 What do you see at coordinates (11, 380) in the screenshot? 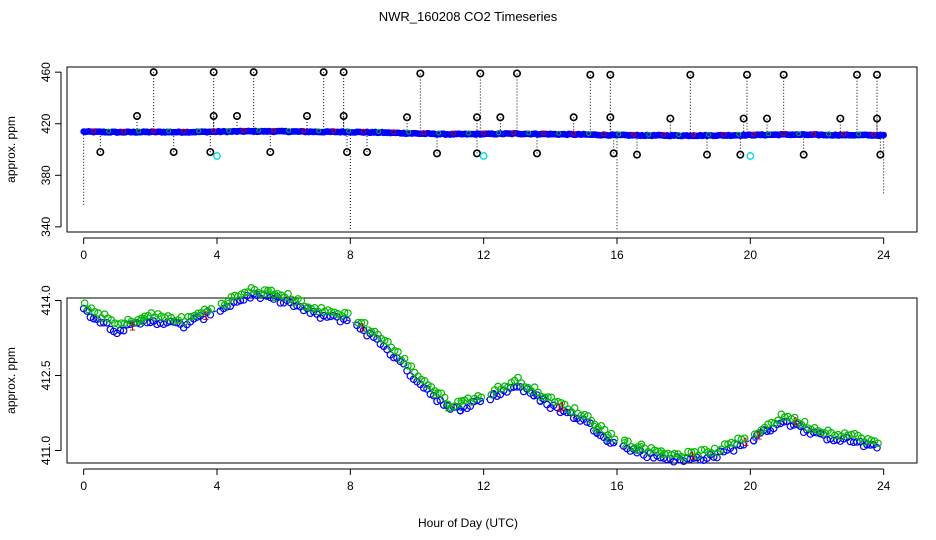
I see `bottom-y-axis-label: approx. ppm` at bounding box center [11, 380].